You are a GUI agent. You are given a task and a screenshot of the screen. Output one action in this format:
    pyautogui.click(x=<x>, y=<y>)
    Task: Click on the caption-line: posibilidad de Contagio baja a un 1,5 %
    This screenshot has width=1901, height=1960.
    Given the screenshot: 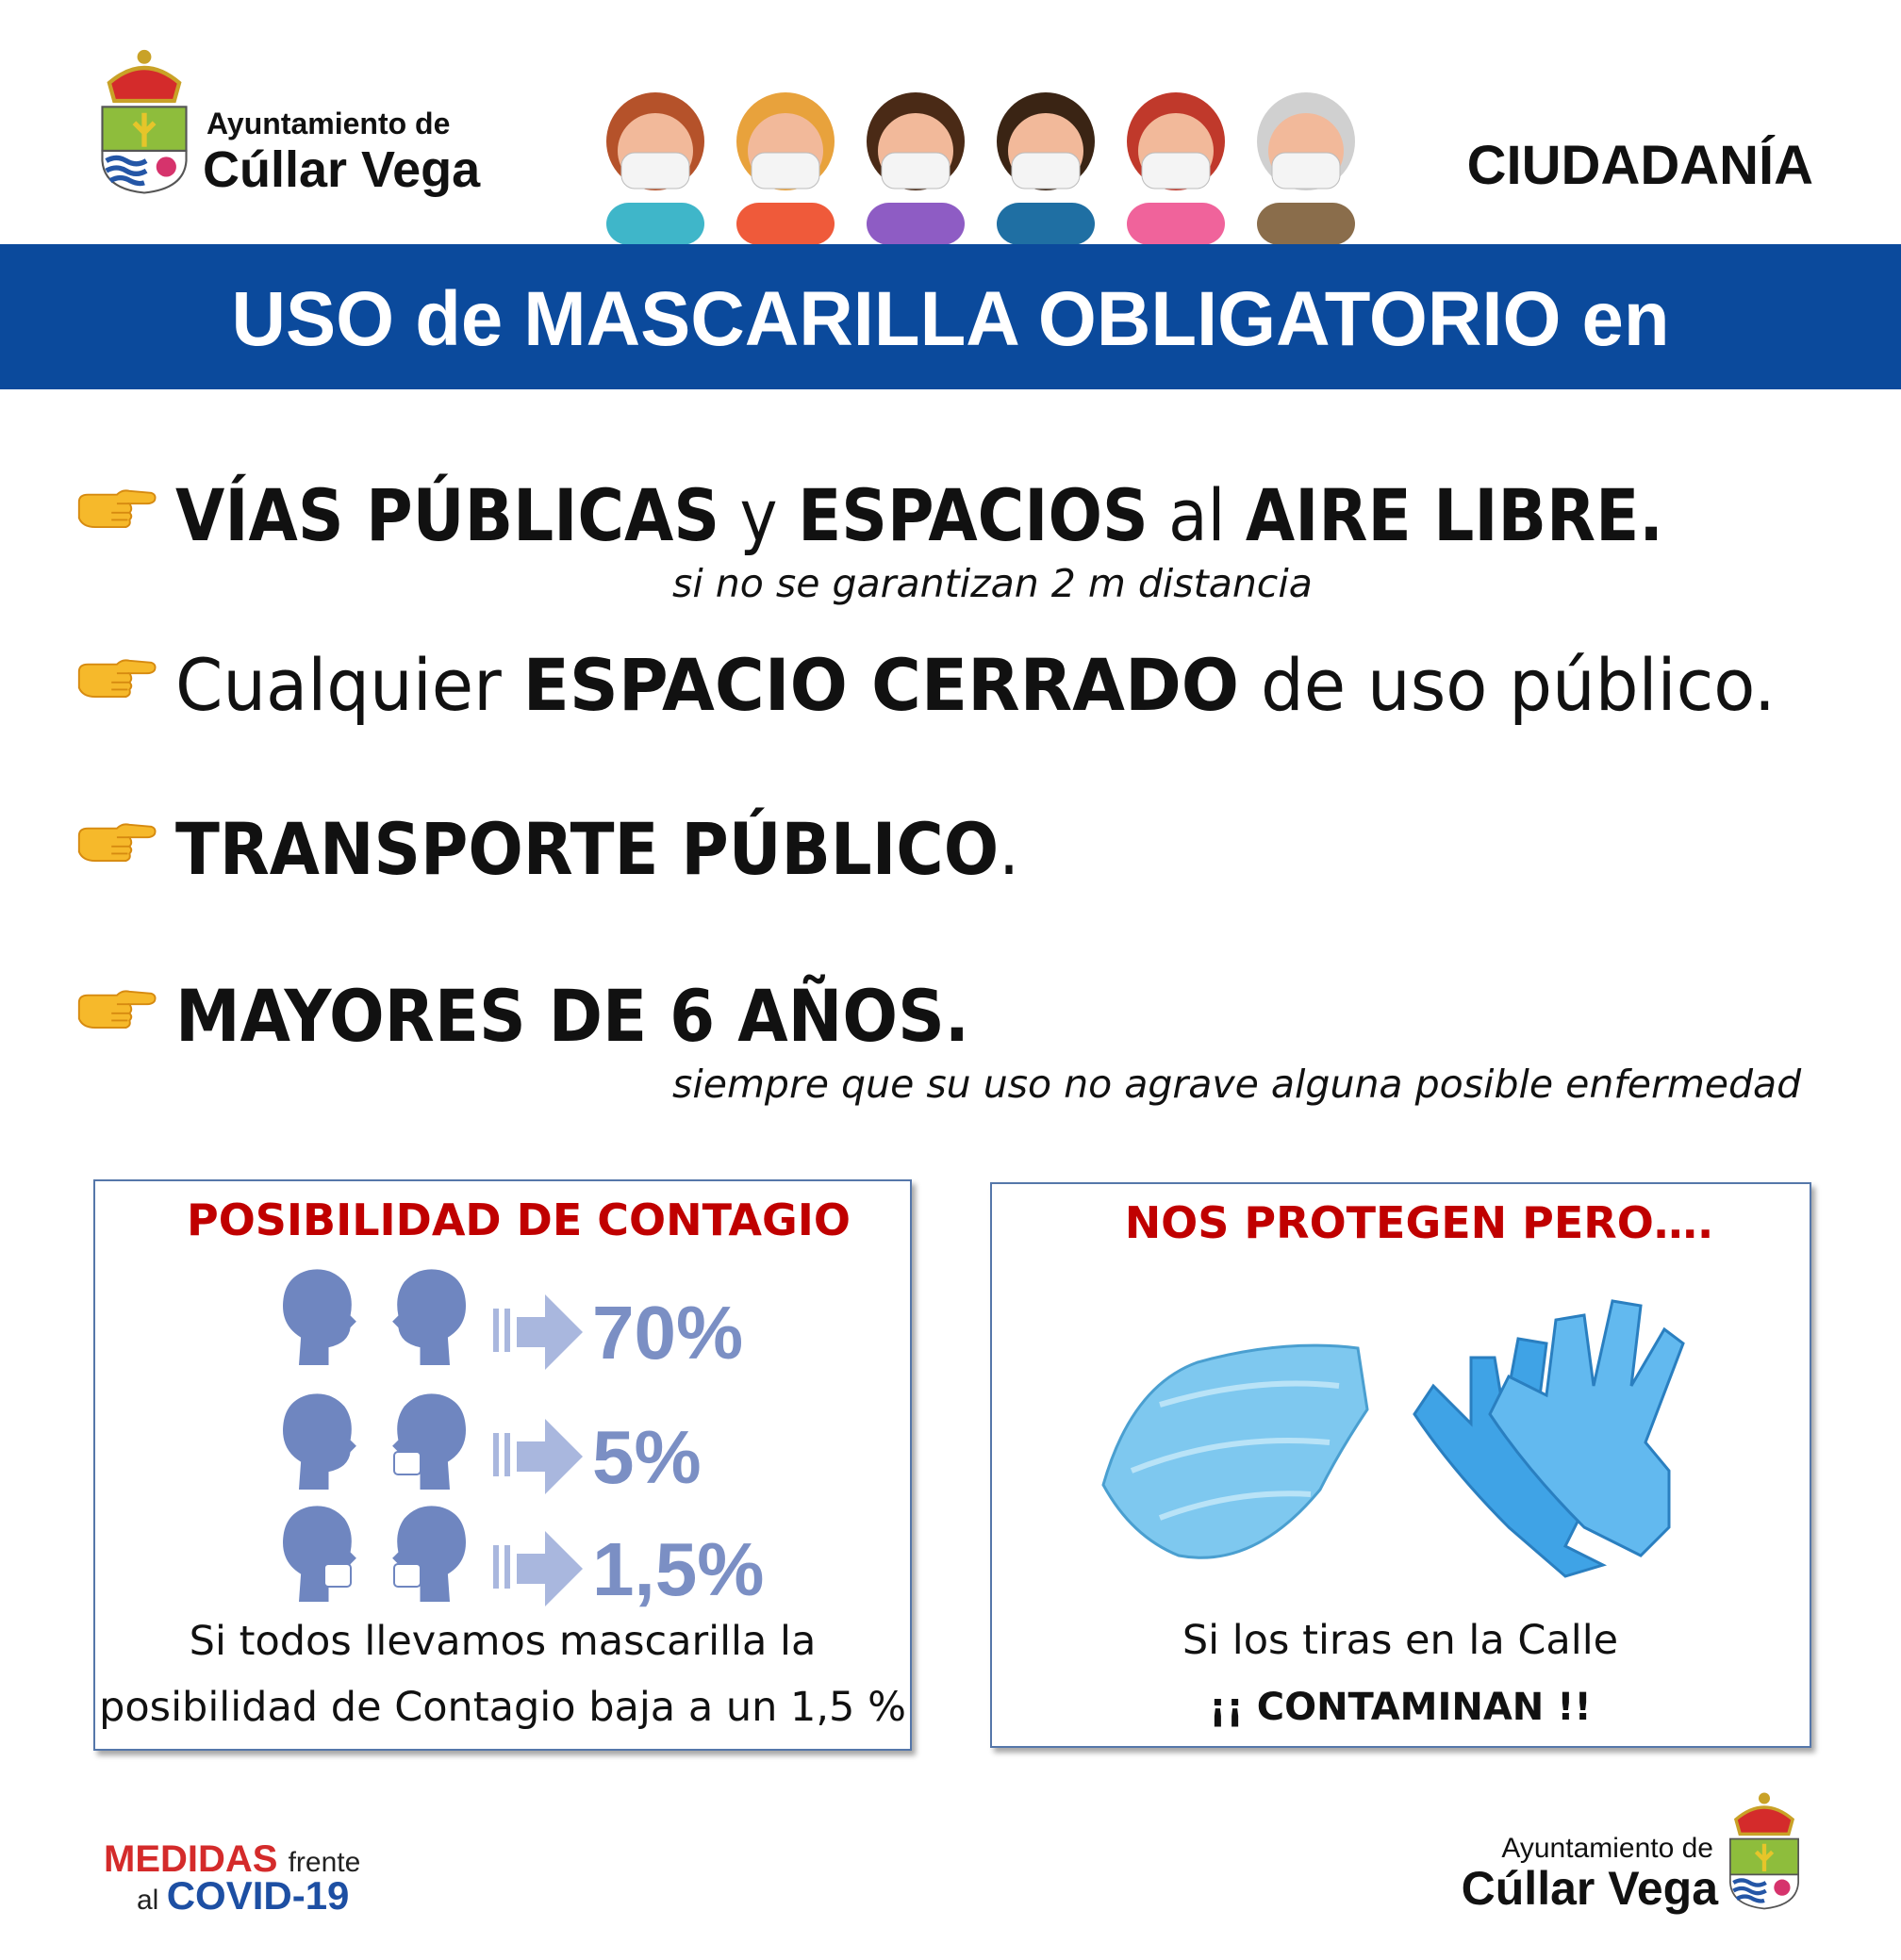 What is the action you would take?
    pyautogui.click(x=503, y=1707)
    